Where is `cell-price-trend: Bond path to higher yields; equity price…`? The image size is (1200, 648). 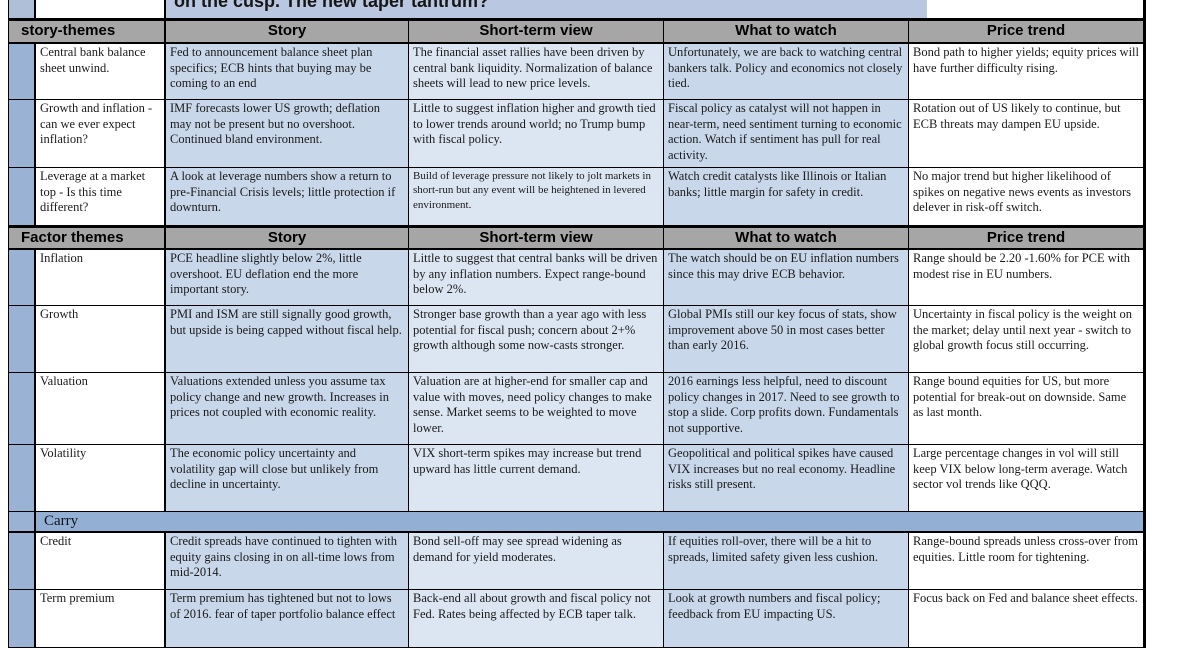 cell-price-trend: Bond path to higher yields; equity price… is located at coordinates (1026, 71).